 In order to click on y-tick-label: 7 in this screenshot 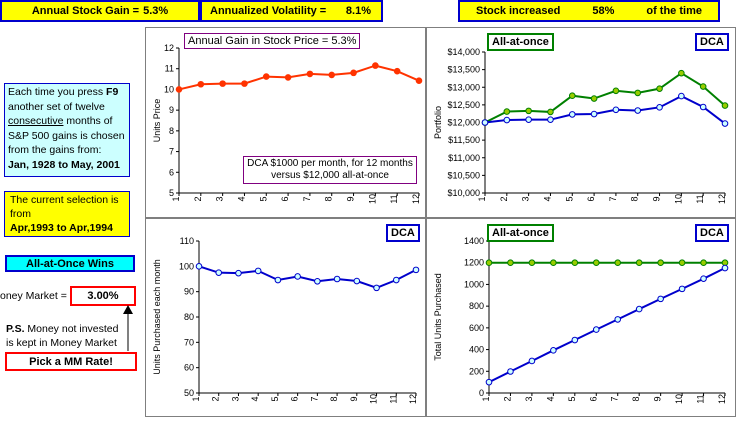, I will do `click(171, 152)`.